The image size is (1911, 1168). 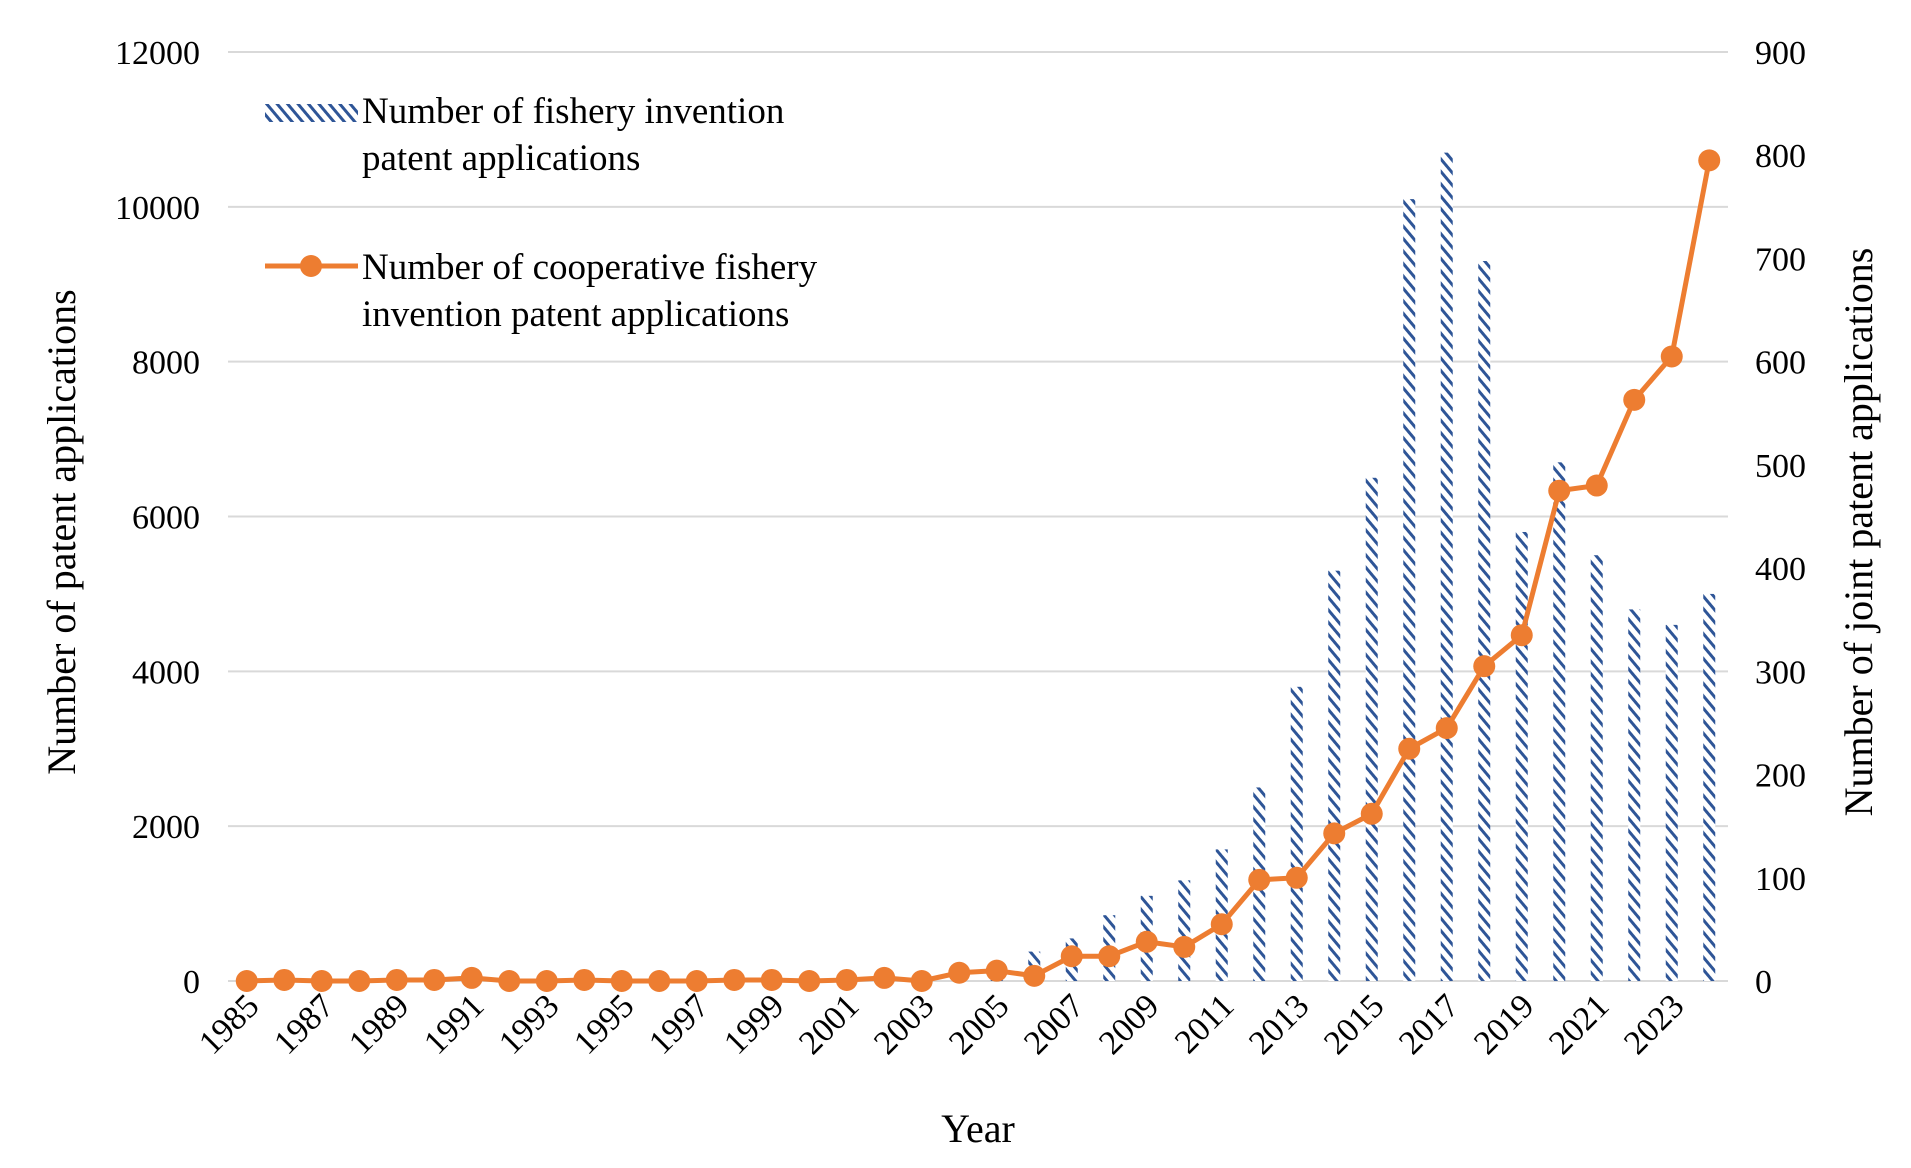 I want to click on point-1991, so click(x=471, y=977).